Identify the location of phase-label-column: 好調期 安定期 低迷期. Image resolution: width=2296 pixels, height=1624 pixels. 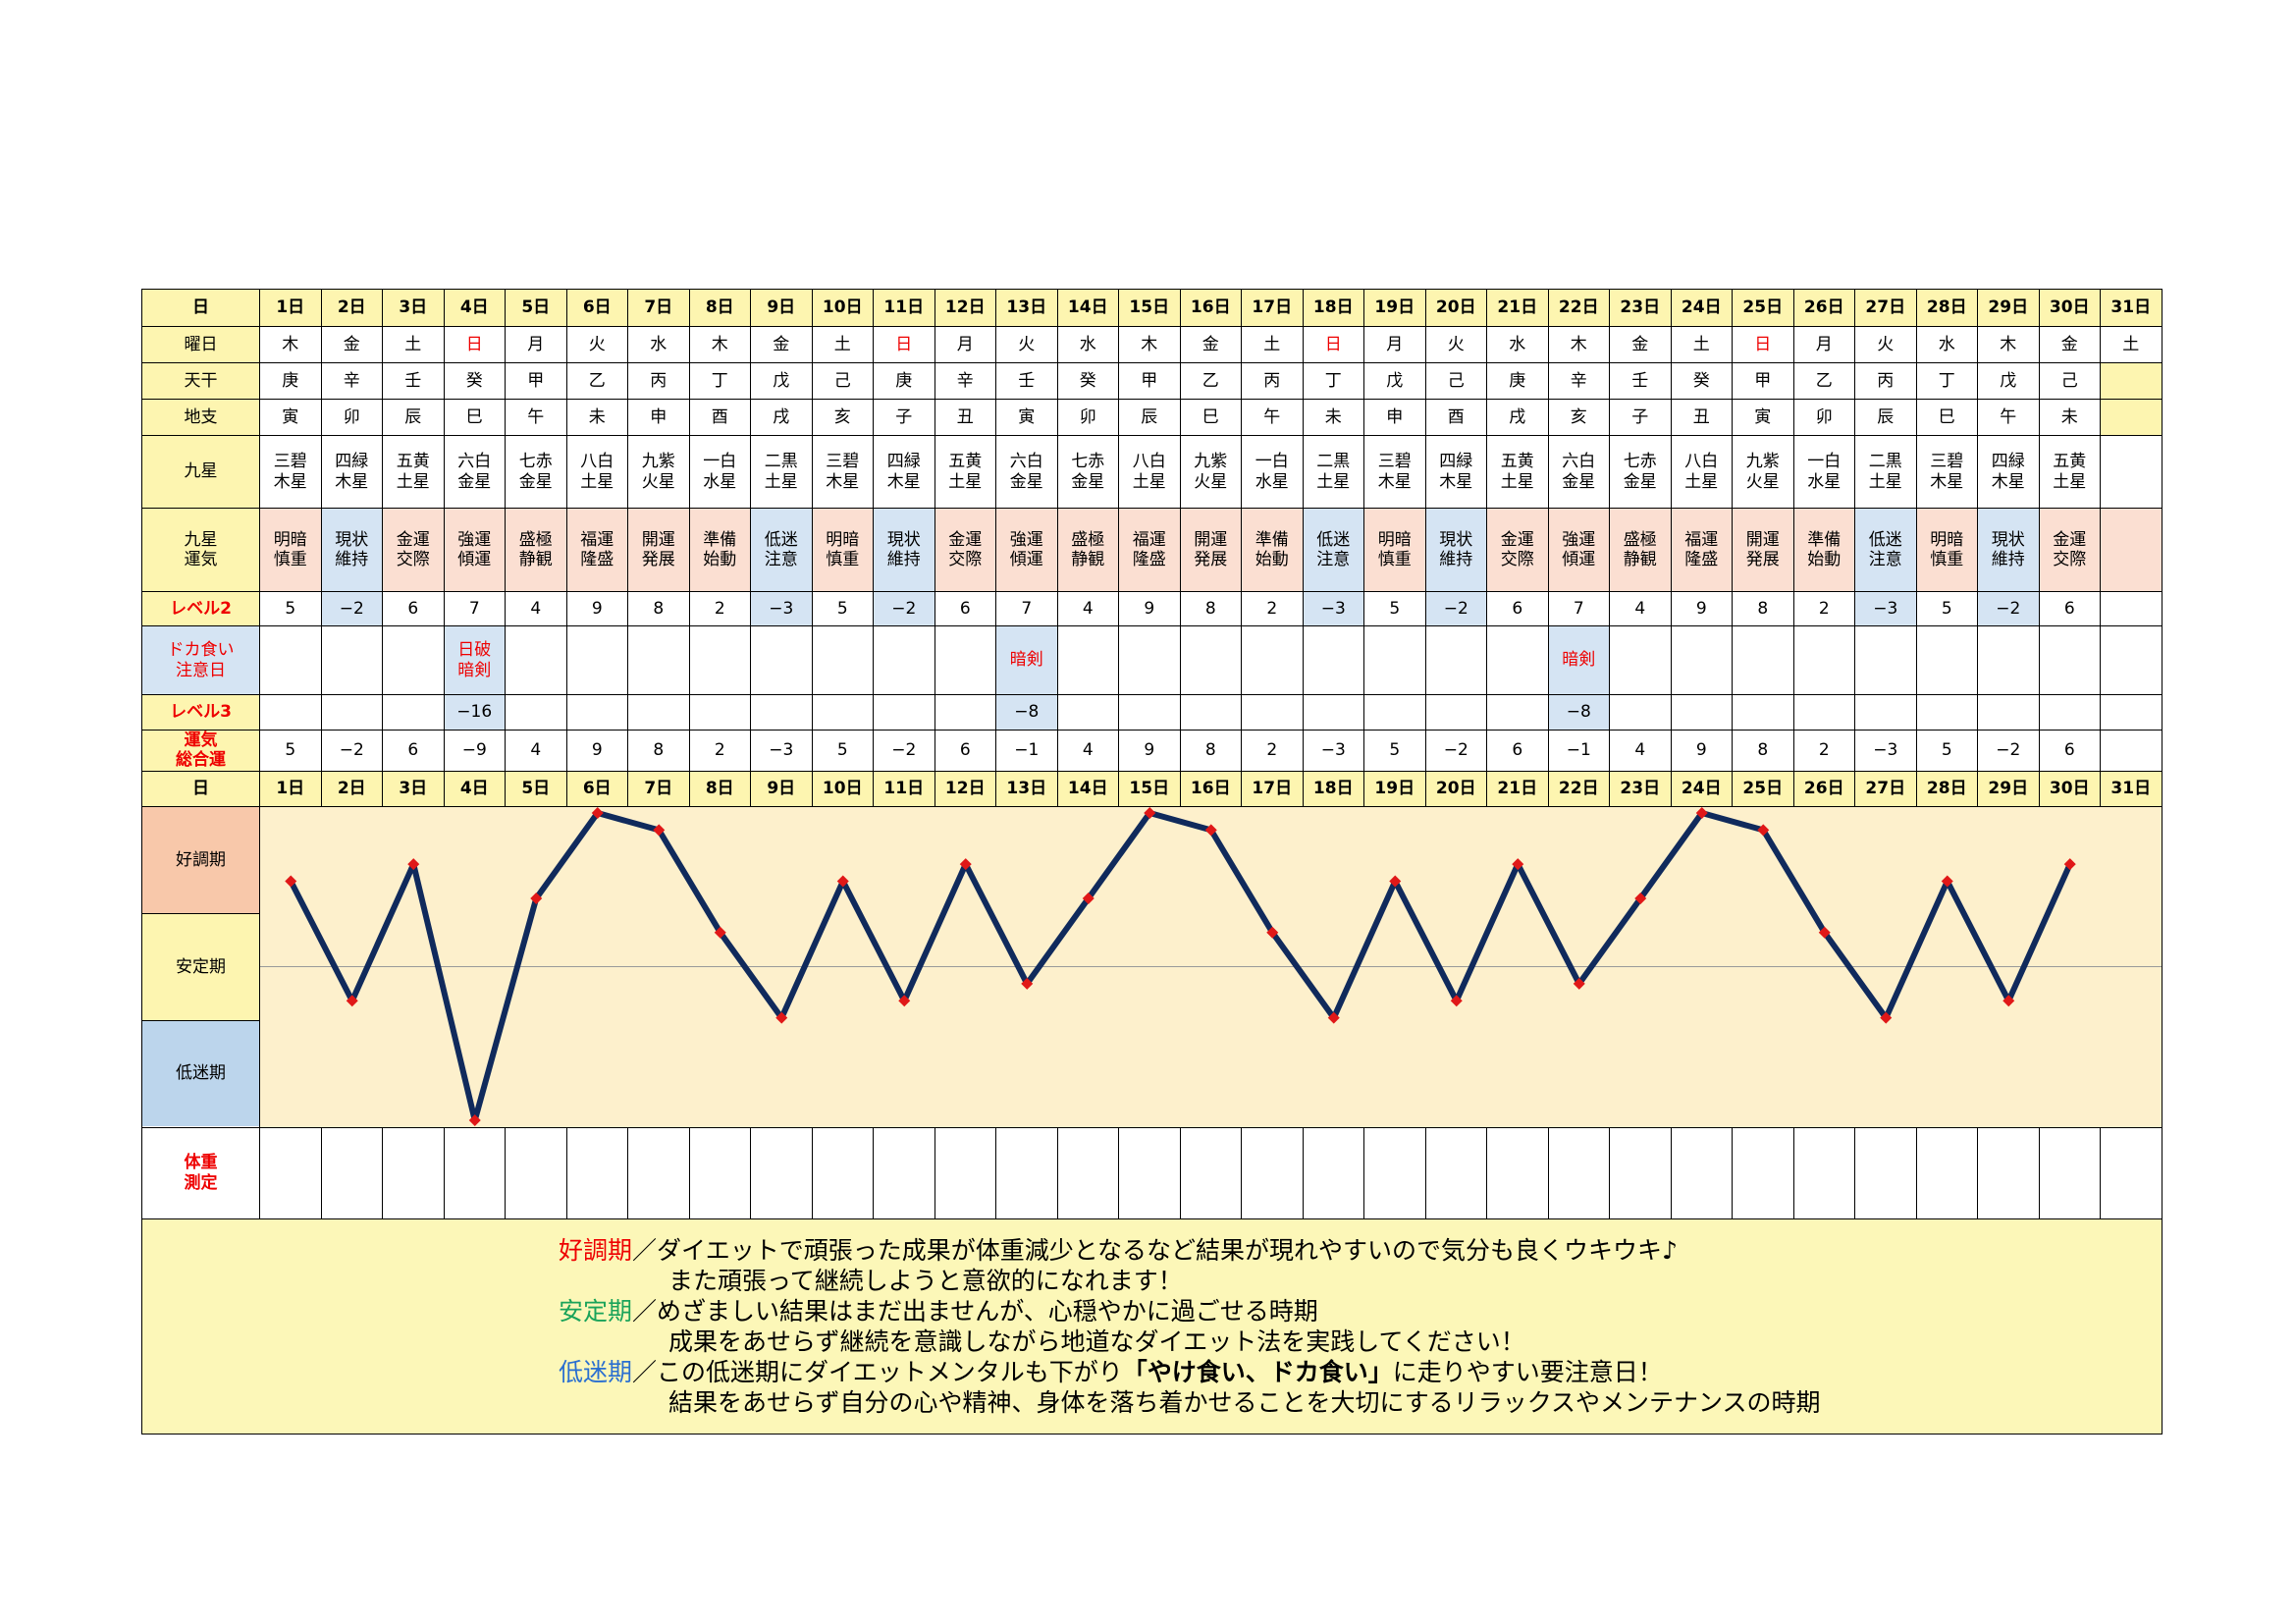
(200, 966).